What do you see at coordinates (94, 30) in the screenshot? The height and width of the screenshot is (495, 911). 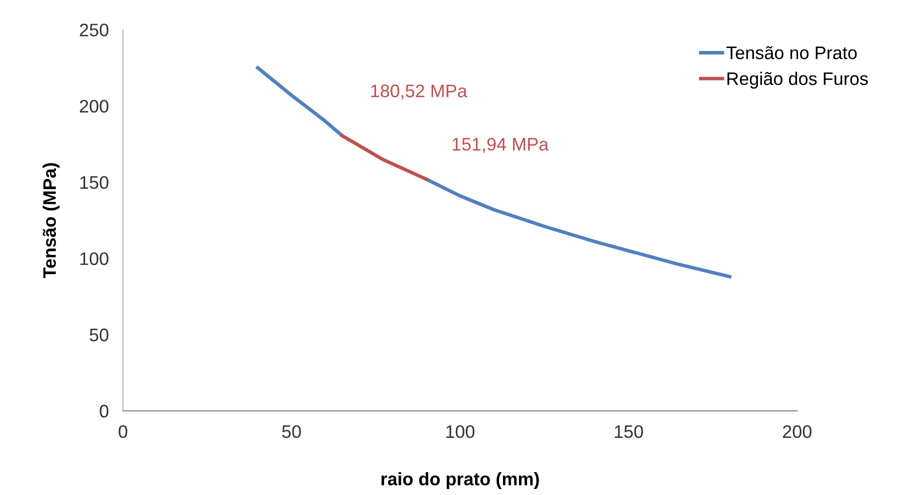 I see `y-tick-label: 250` at bounding box center [94, 30].